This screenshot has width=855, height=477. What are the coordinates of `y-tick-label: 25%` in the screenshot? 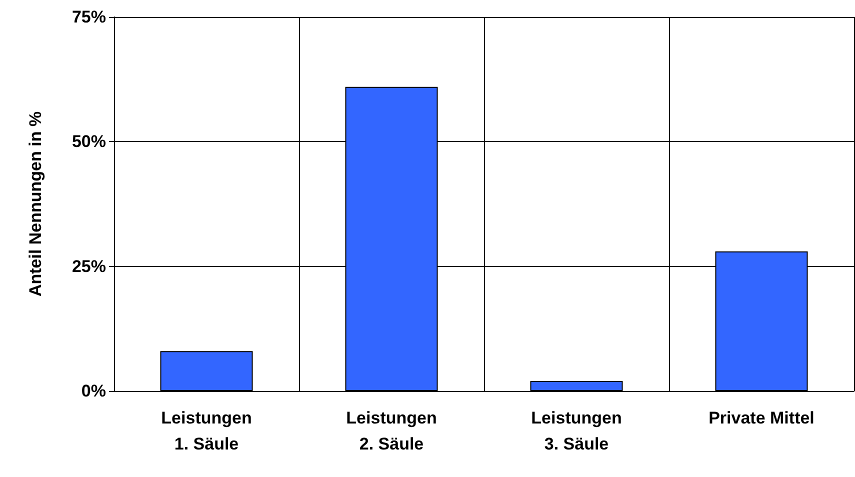 It's located at (89, 266).